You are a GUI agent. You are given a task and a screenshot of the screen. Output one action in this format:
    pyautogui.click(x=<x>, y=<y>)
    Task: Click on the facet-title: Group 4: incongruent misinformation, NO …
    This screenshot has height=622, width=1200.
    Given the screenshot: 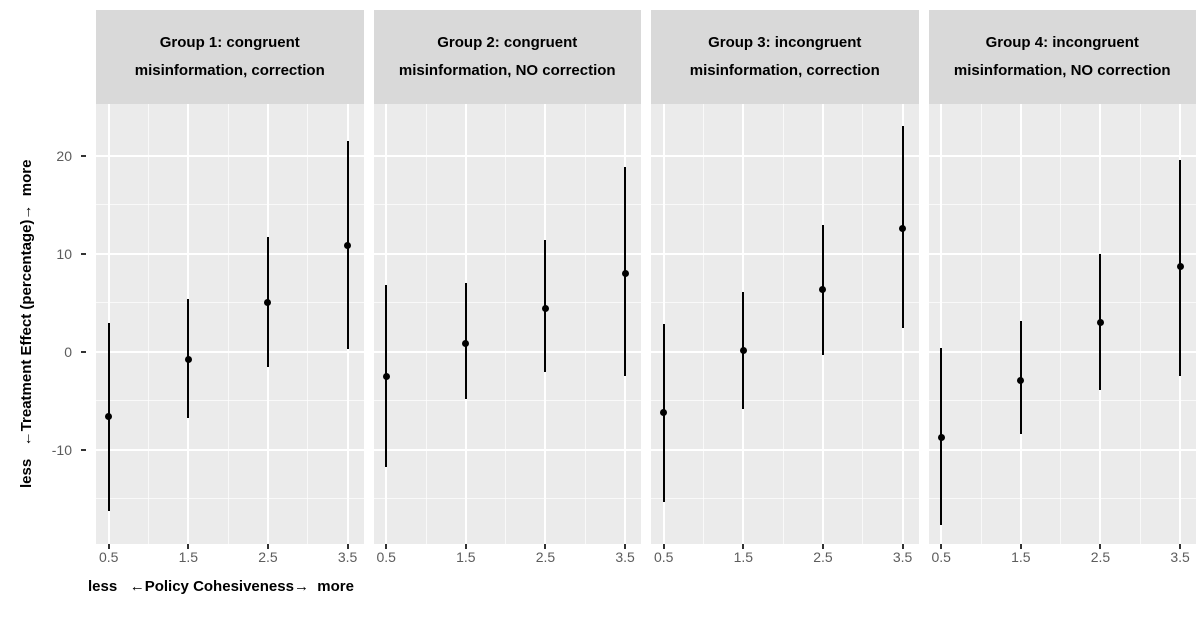 What is the action you would take?
    pyautogui.click(x=1062, y=56)
    